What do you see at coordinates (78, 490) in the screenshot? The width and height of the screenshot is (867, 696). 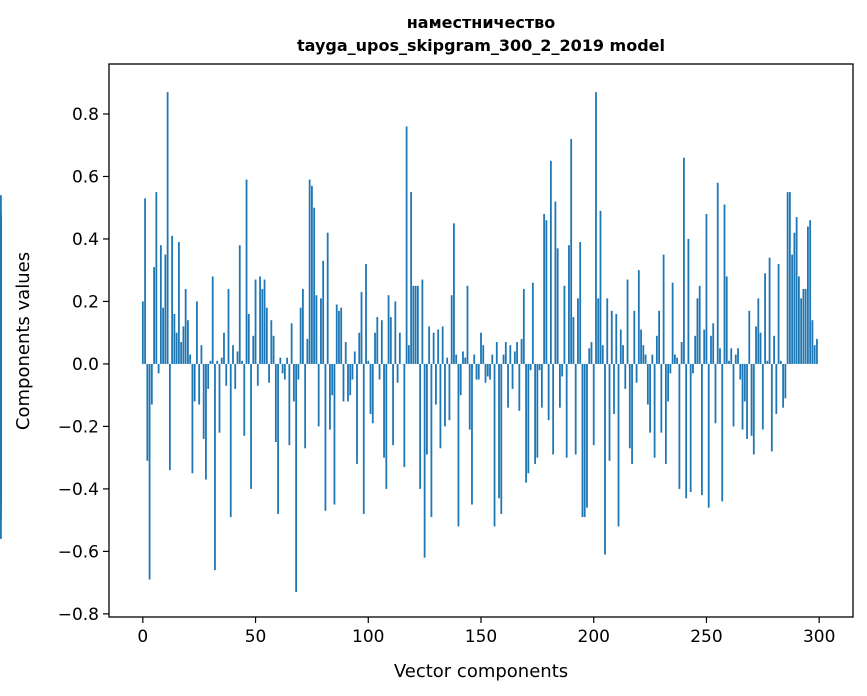 I see `y-tick-label: −0.4` at bounding box center [78, 490].